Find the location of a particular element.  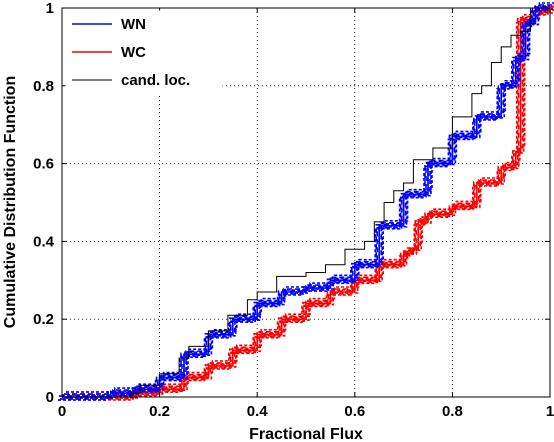

y-axis-label: Cumulative Distribution Function is located at coordinates (10, 202).